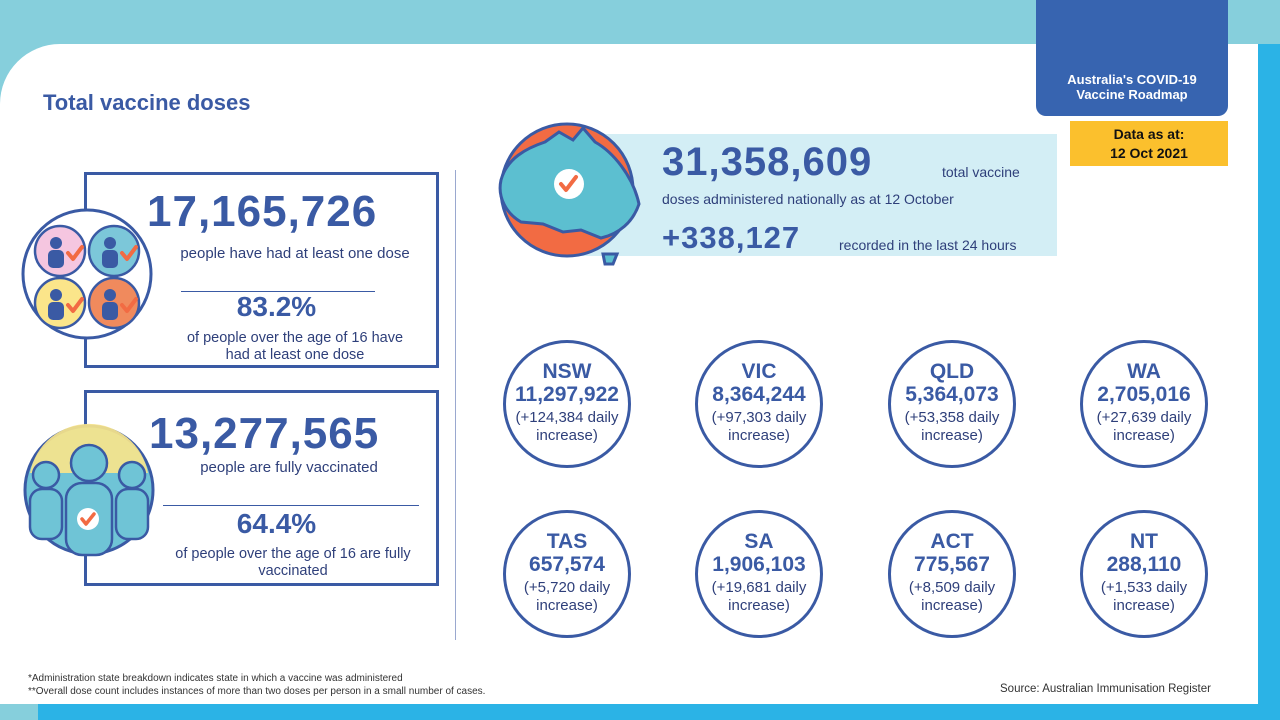  Describe the element at coordinates (1144, 371) in the screenshot. I see `state-name: WA` at that location.